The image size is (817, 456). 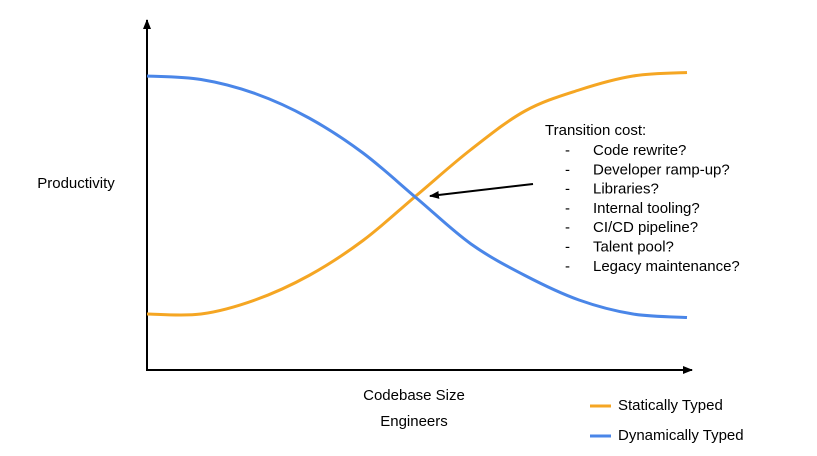 I want to click on x-axis-label: Engineers, so click(x=414, y=421).